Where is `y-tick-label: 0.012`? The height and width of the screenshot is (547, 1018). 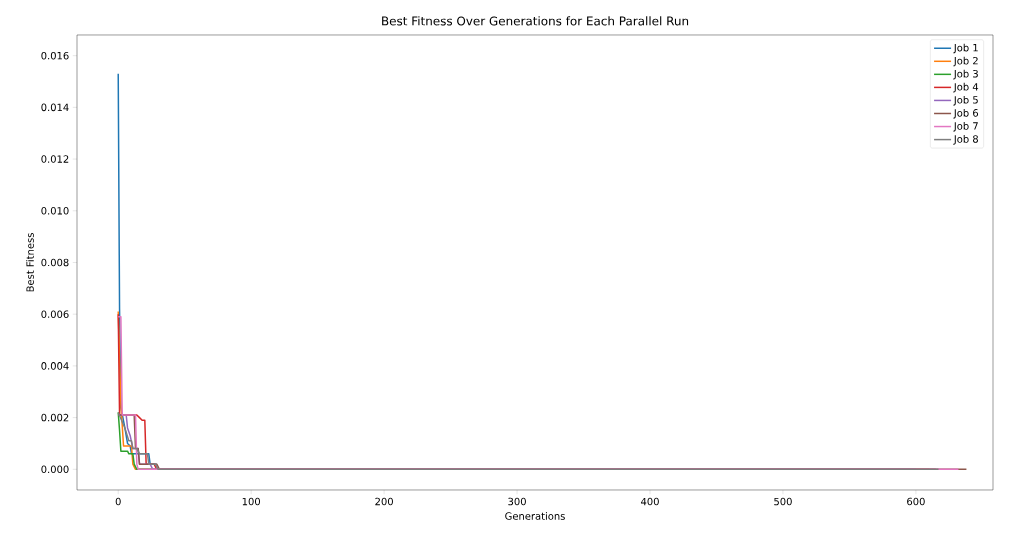 y-tick-label: 0.012 is located at coordinates (55, 159).